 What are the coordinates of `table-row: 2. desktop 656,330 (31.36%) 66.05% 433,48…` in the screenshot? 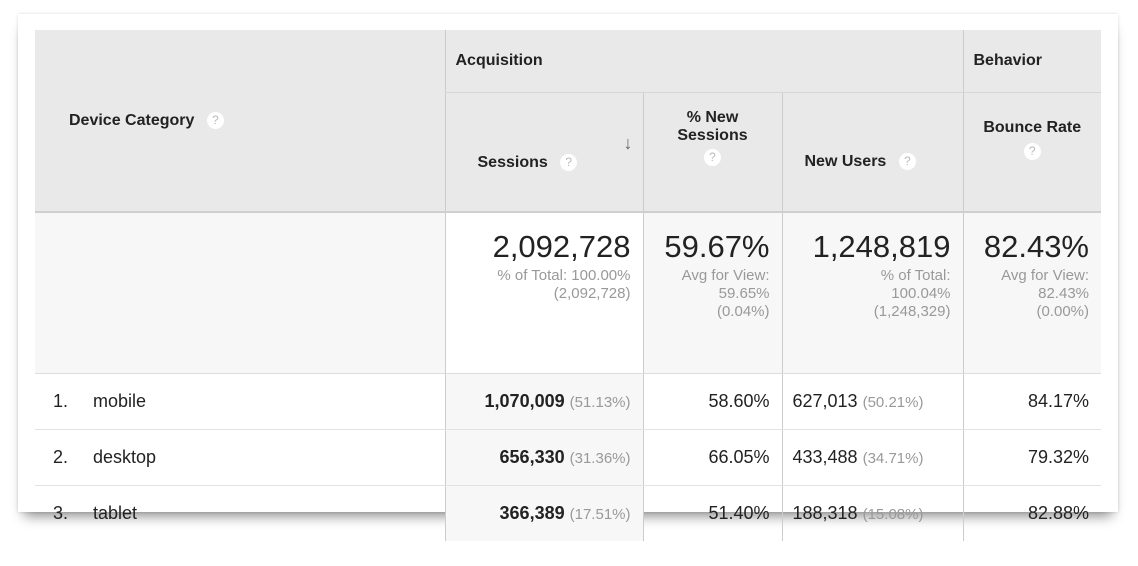 It's located at (568, 457).